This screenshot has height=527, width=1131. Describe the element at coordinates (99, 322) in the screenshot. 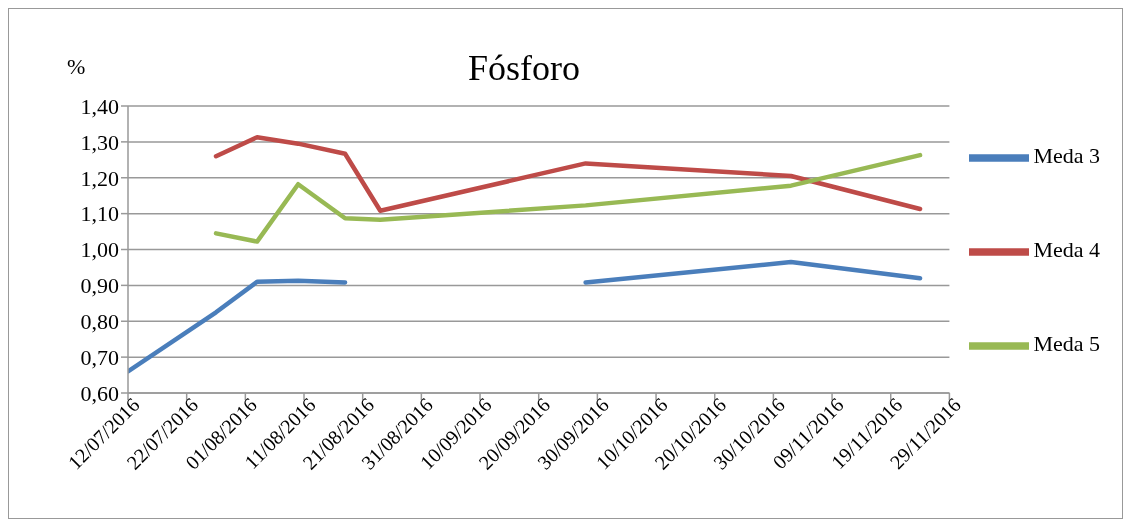

I see `y-tick-label: 0,80` at that location.